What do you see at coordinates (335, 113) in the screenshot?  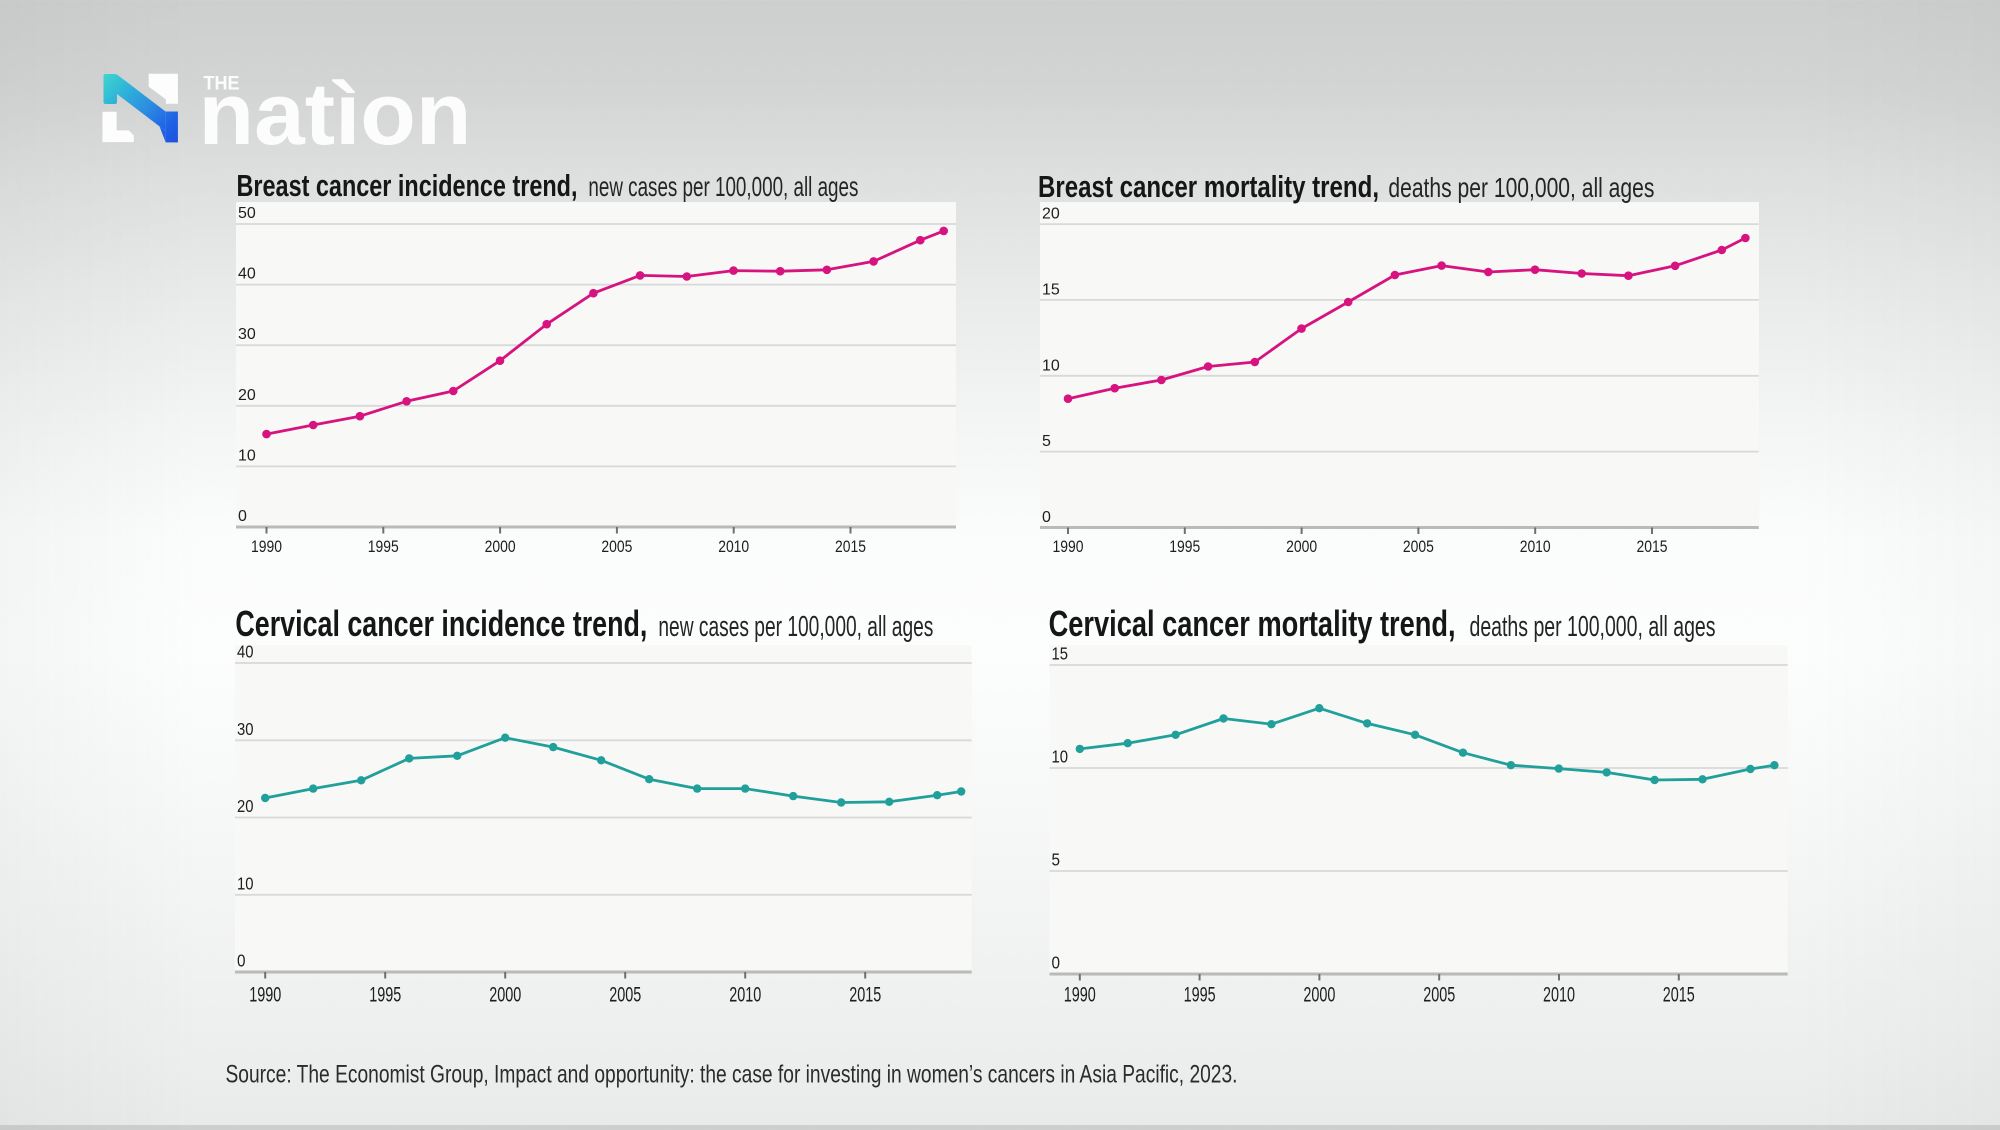 I see `svg-text: natìon` at bounding box center [335, 113].